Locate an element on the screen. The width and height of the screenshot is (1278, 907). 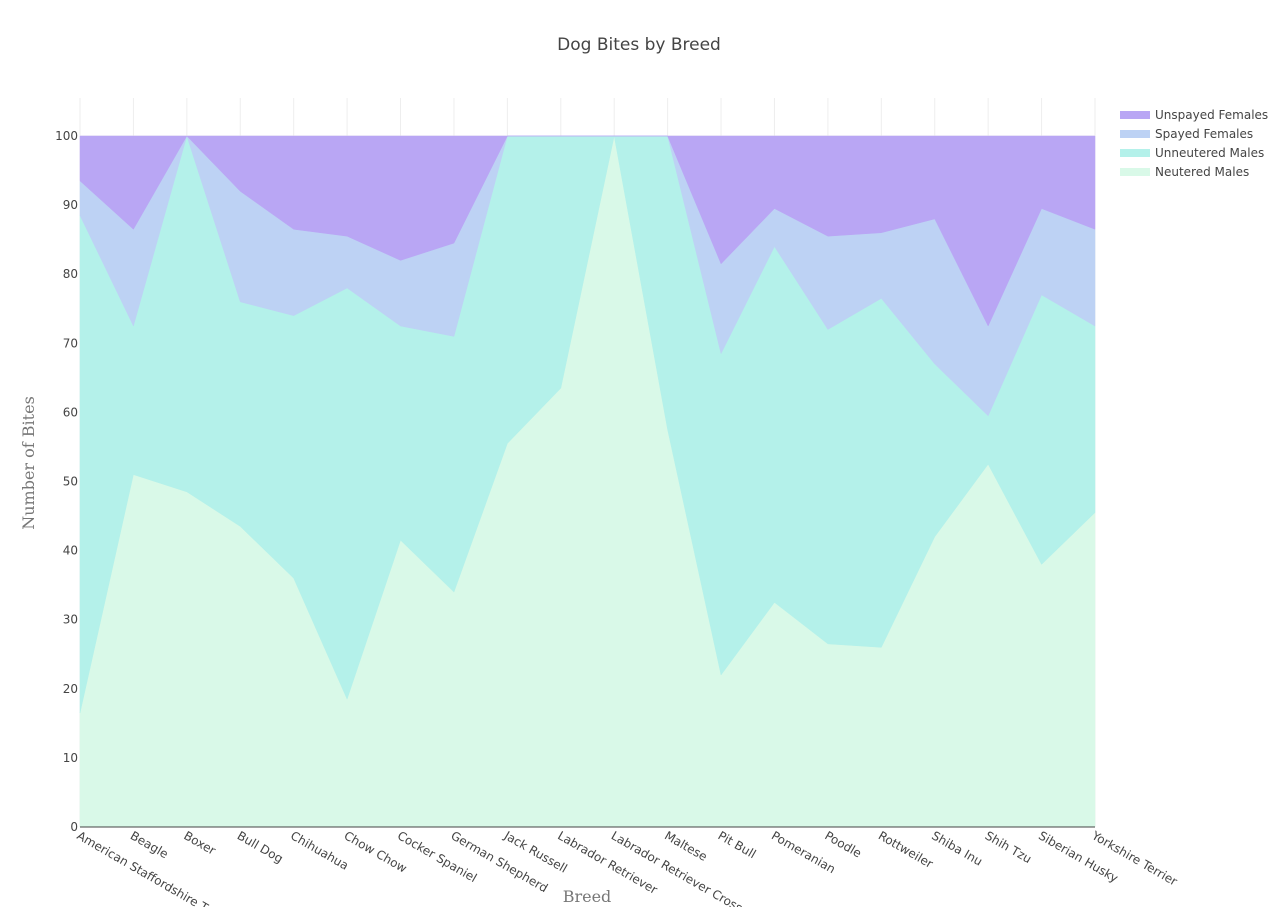
legend-label: Unspayed Females is located at coordinates (1211, 115).